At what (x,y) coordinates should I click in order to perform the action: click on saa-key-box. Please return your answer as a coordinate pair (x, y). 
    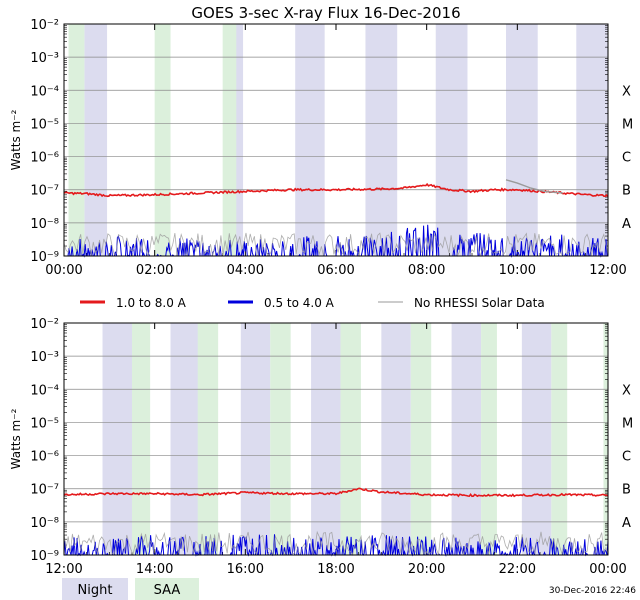
    Looking at the image, I should click on (167, 589).